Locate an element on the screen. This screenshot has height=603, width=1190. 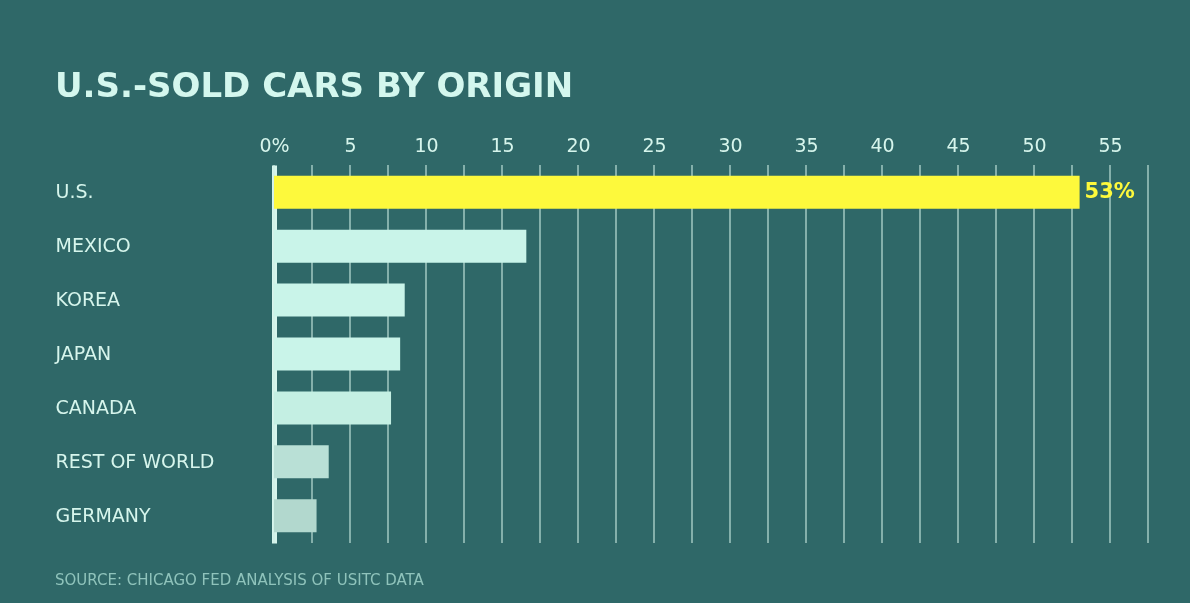
x-tick-label: 10 is located at coordinates (426, 144).